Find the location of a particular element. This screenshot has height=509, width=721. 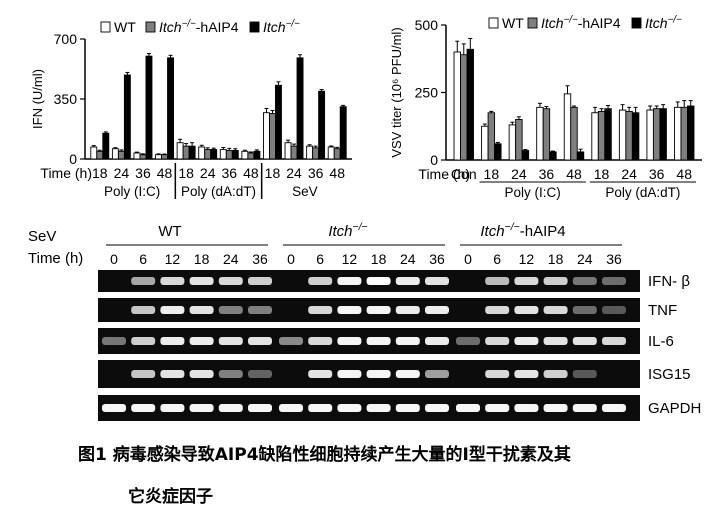

legend-label: Itch−/−-hAIP4 is located at coordinates (199, 26).